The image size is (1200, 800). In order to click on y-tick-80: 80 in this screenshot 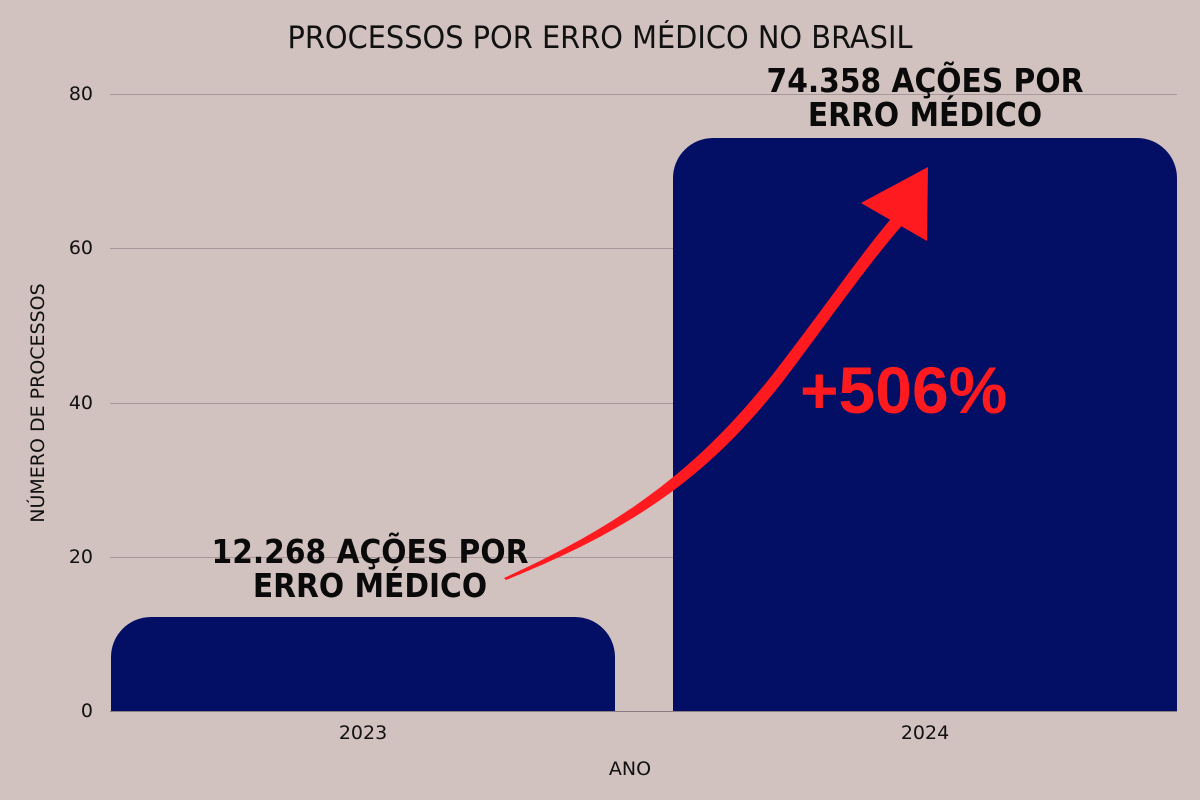, I will do `click(80, 94)`.